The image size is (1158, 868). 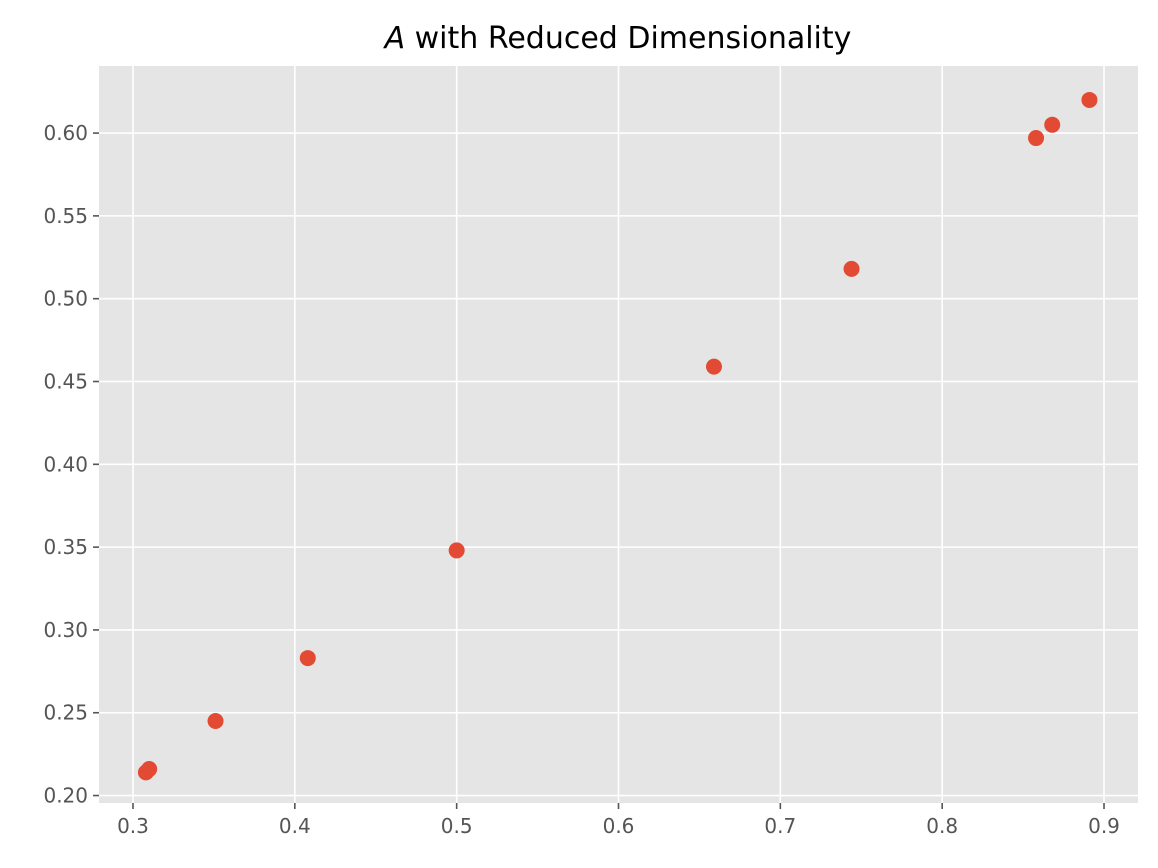 I want to click on y-tick-label: 0.40, so click(x=65, y=464).